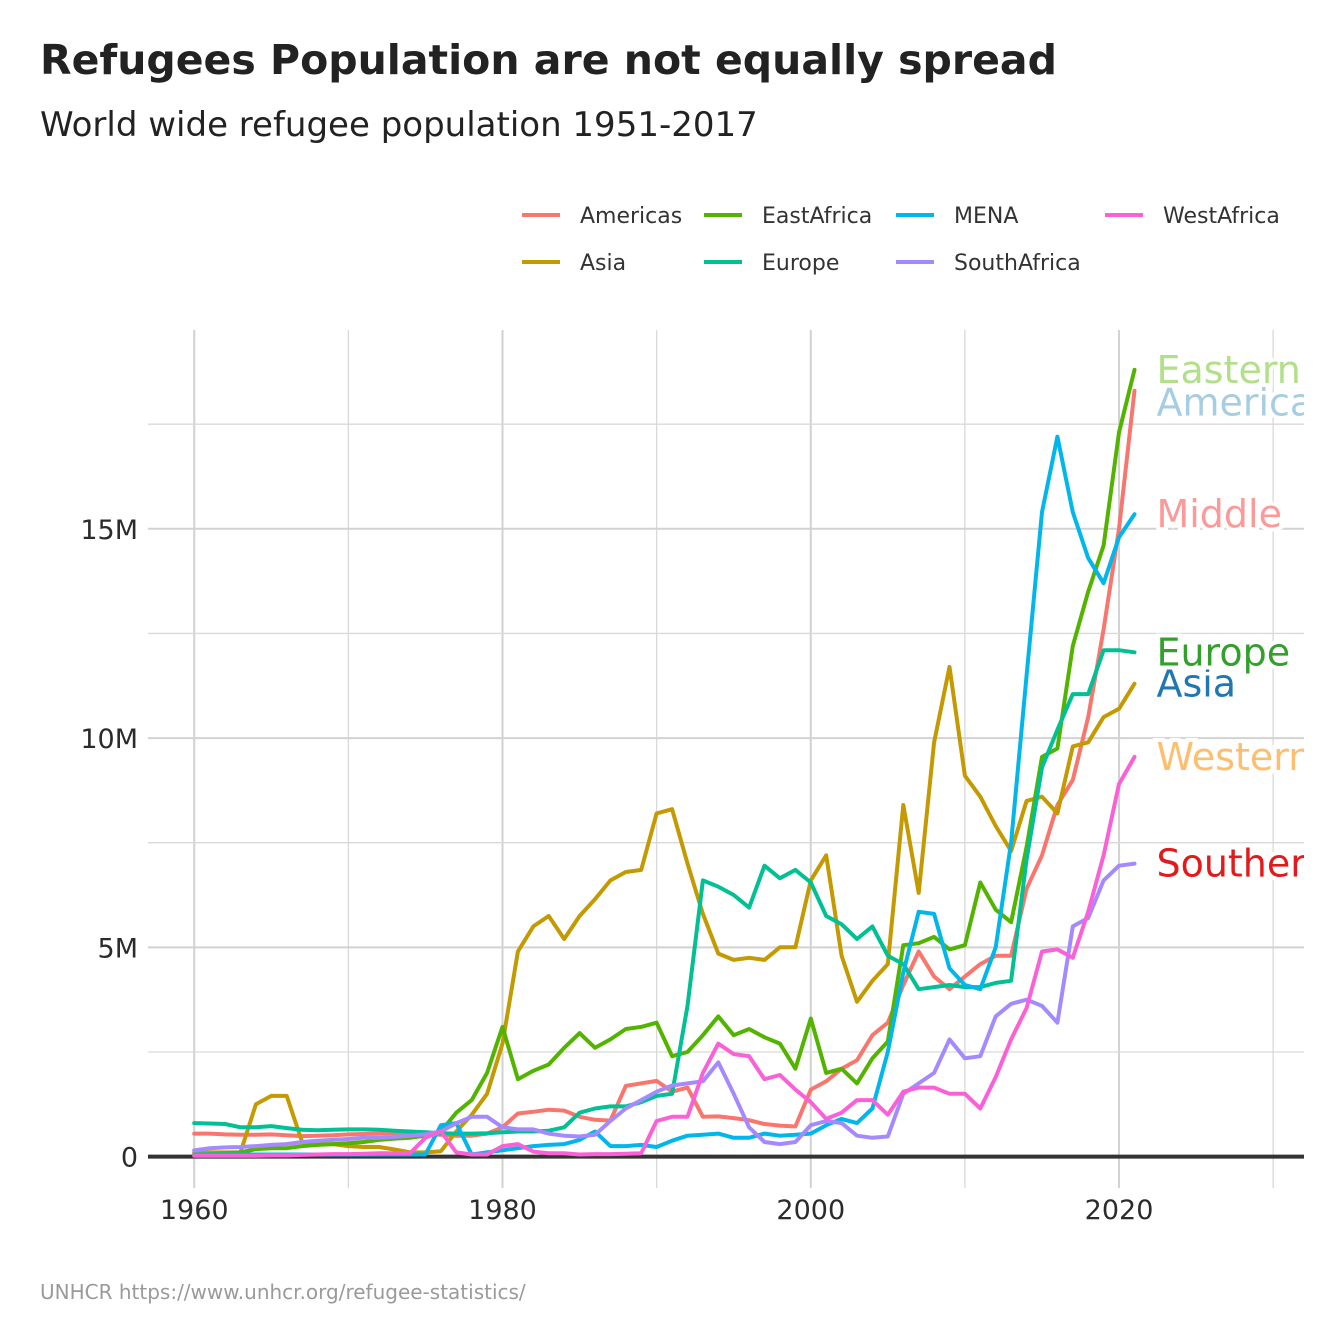 The width and height of the screenshot is (1344, 1344). I want to click on legend-label: SouthAfrica, so click(1017, 263).